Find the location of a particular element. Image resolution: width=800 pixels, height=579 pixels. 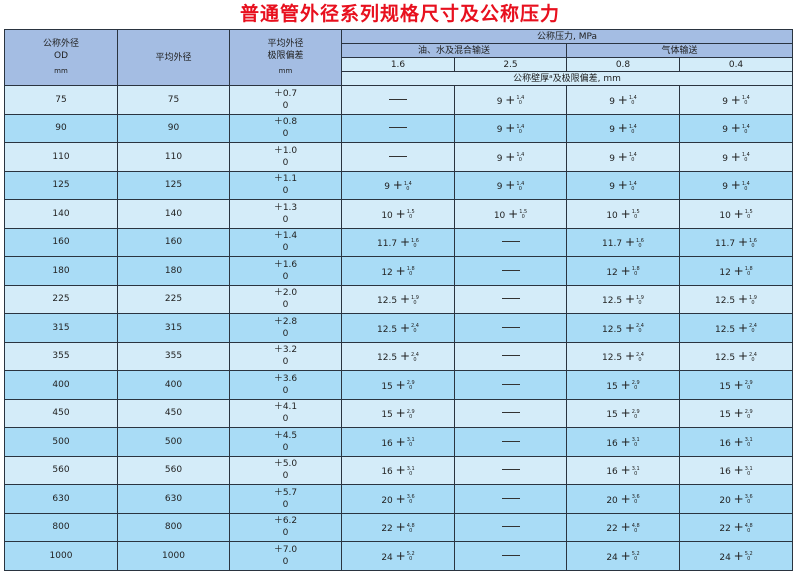

table-row: 450 450 ＋4.1 0 15 +2.9 0 15 +2.9 0 15 +2.9 0 is located at coordinates (399, 413).